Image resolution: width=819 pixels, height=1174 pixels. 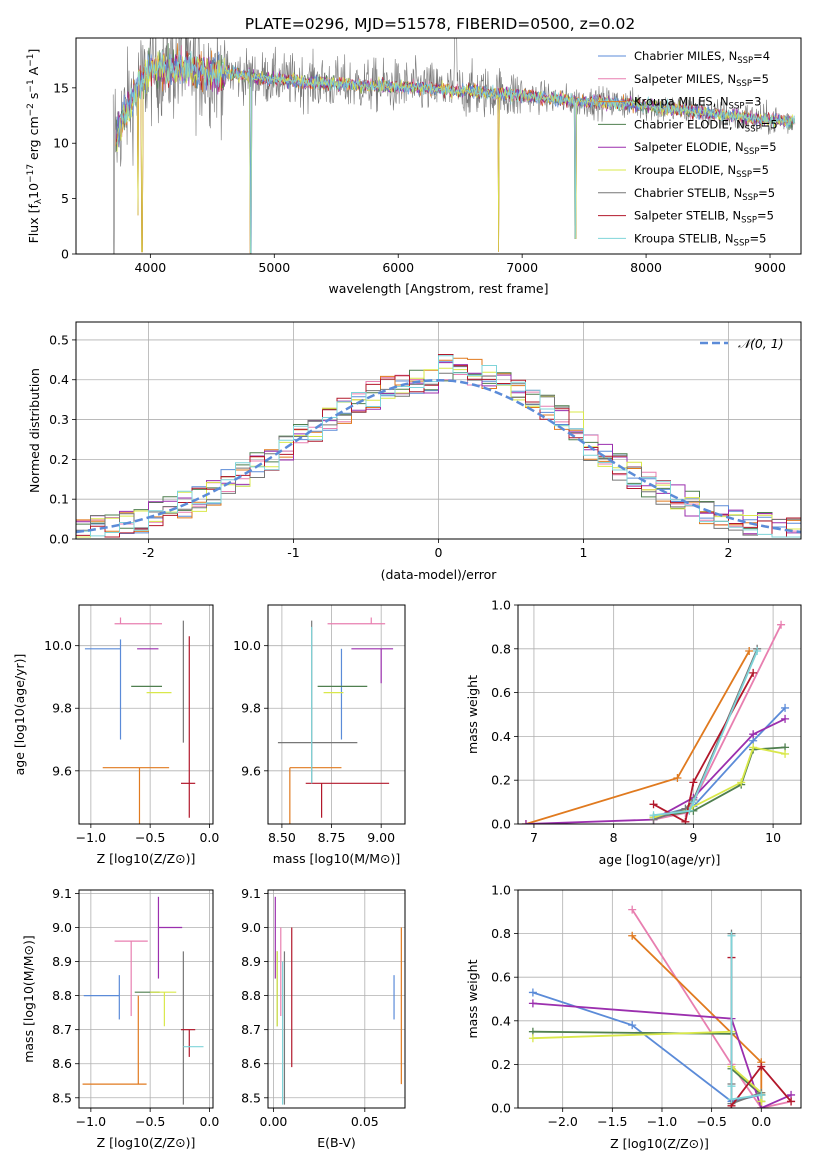 I want to click on x-tick-label: -1, so click(x=293, y=552).